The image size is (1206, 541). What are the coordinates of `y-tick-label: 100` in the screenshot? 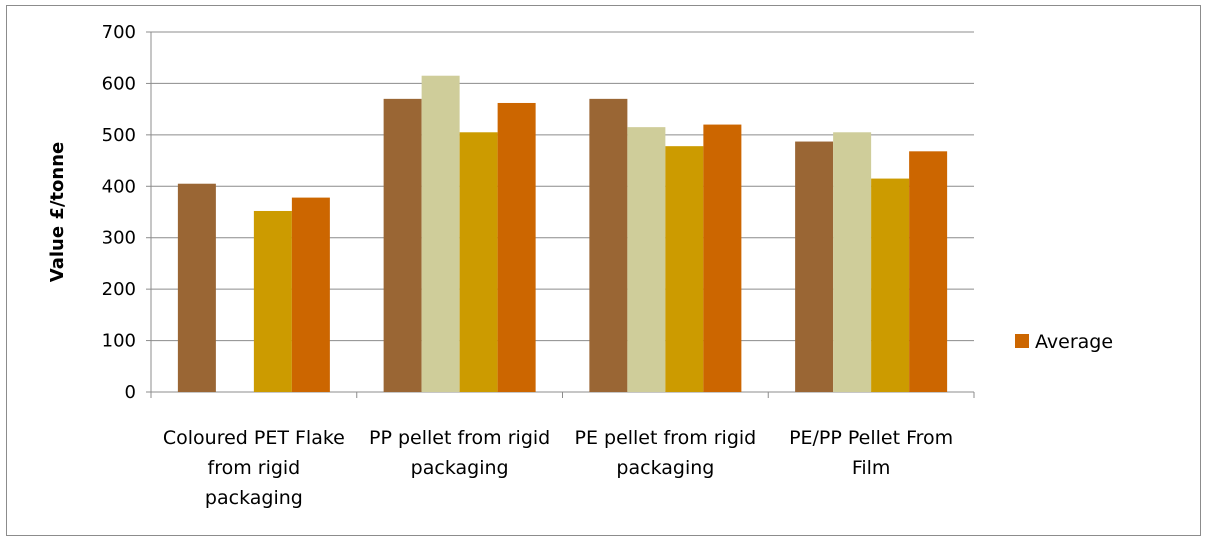 It's located at (119, 341).